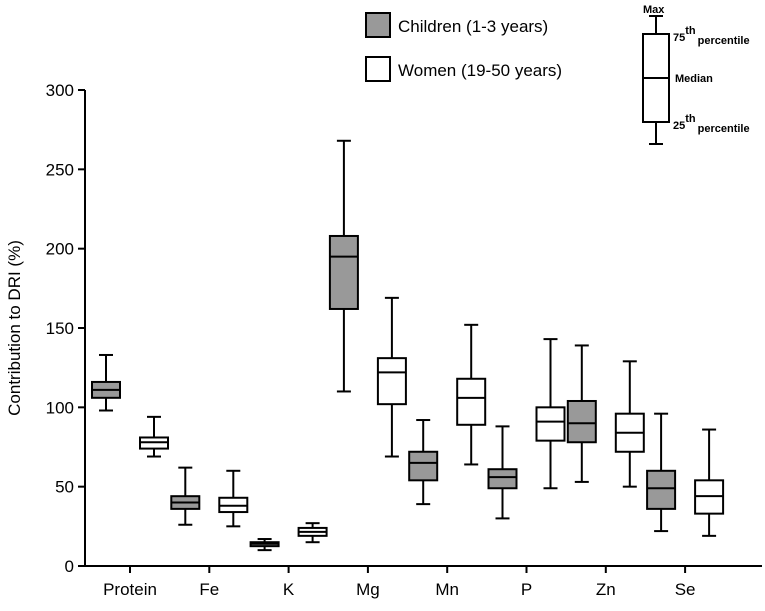 The image size is (765, 611). Describe the element at coordinates (654, 10) in the screenshot. I see `key-label-max: Max` at that location.